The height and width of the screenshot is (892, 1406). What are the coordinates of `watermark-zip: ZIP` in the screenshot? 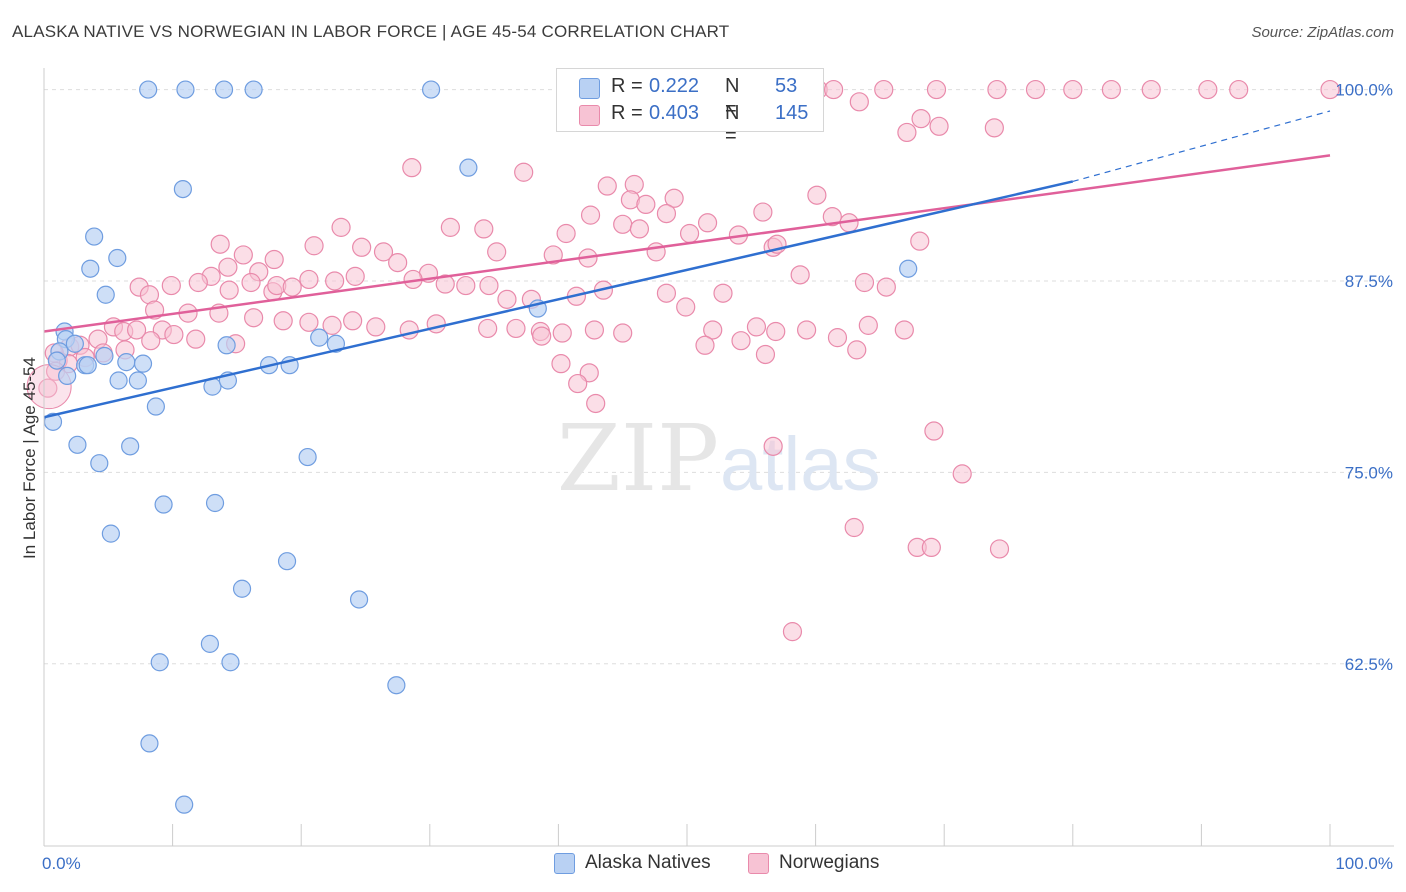 It's located at (638, 458).